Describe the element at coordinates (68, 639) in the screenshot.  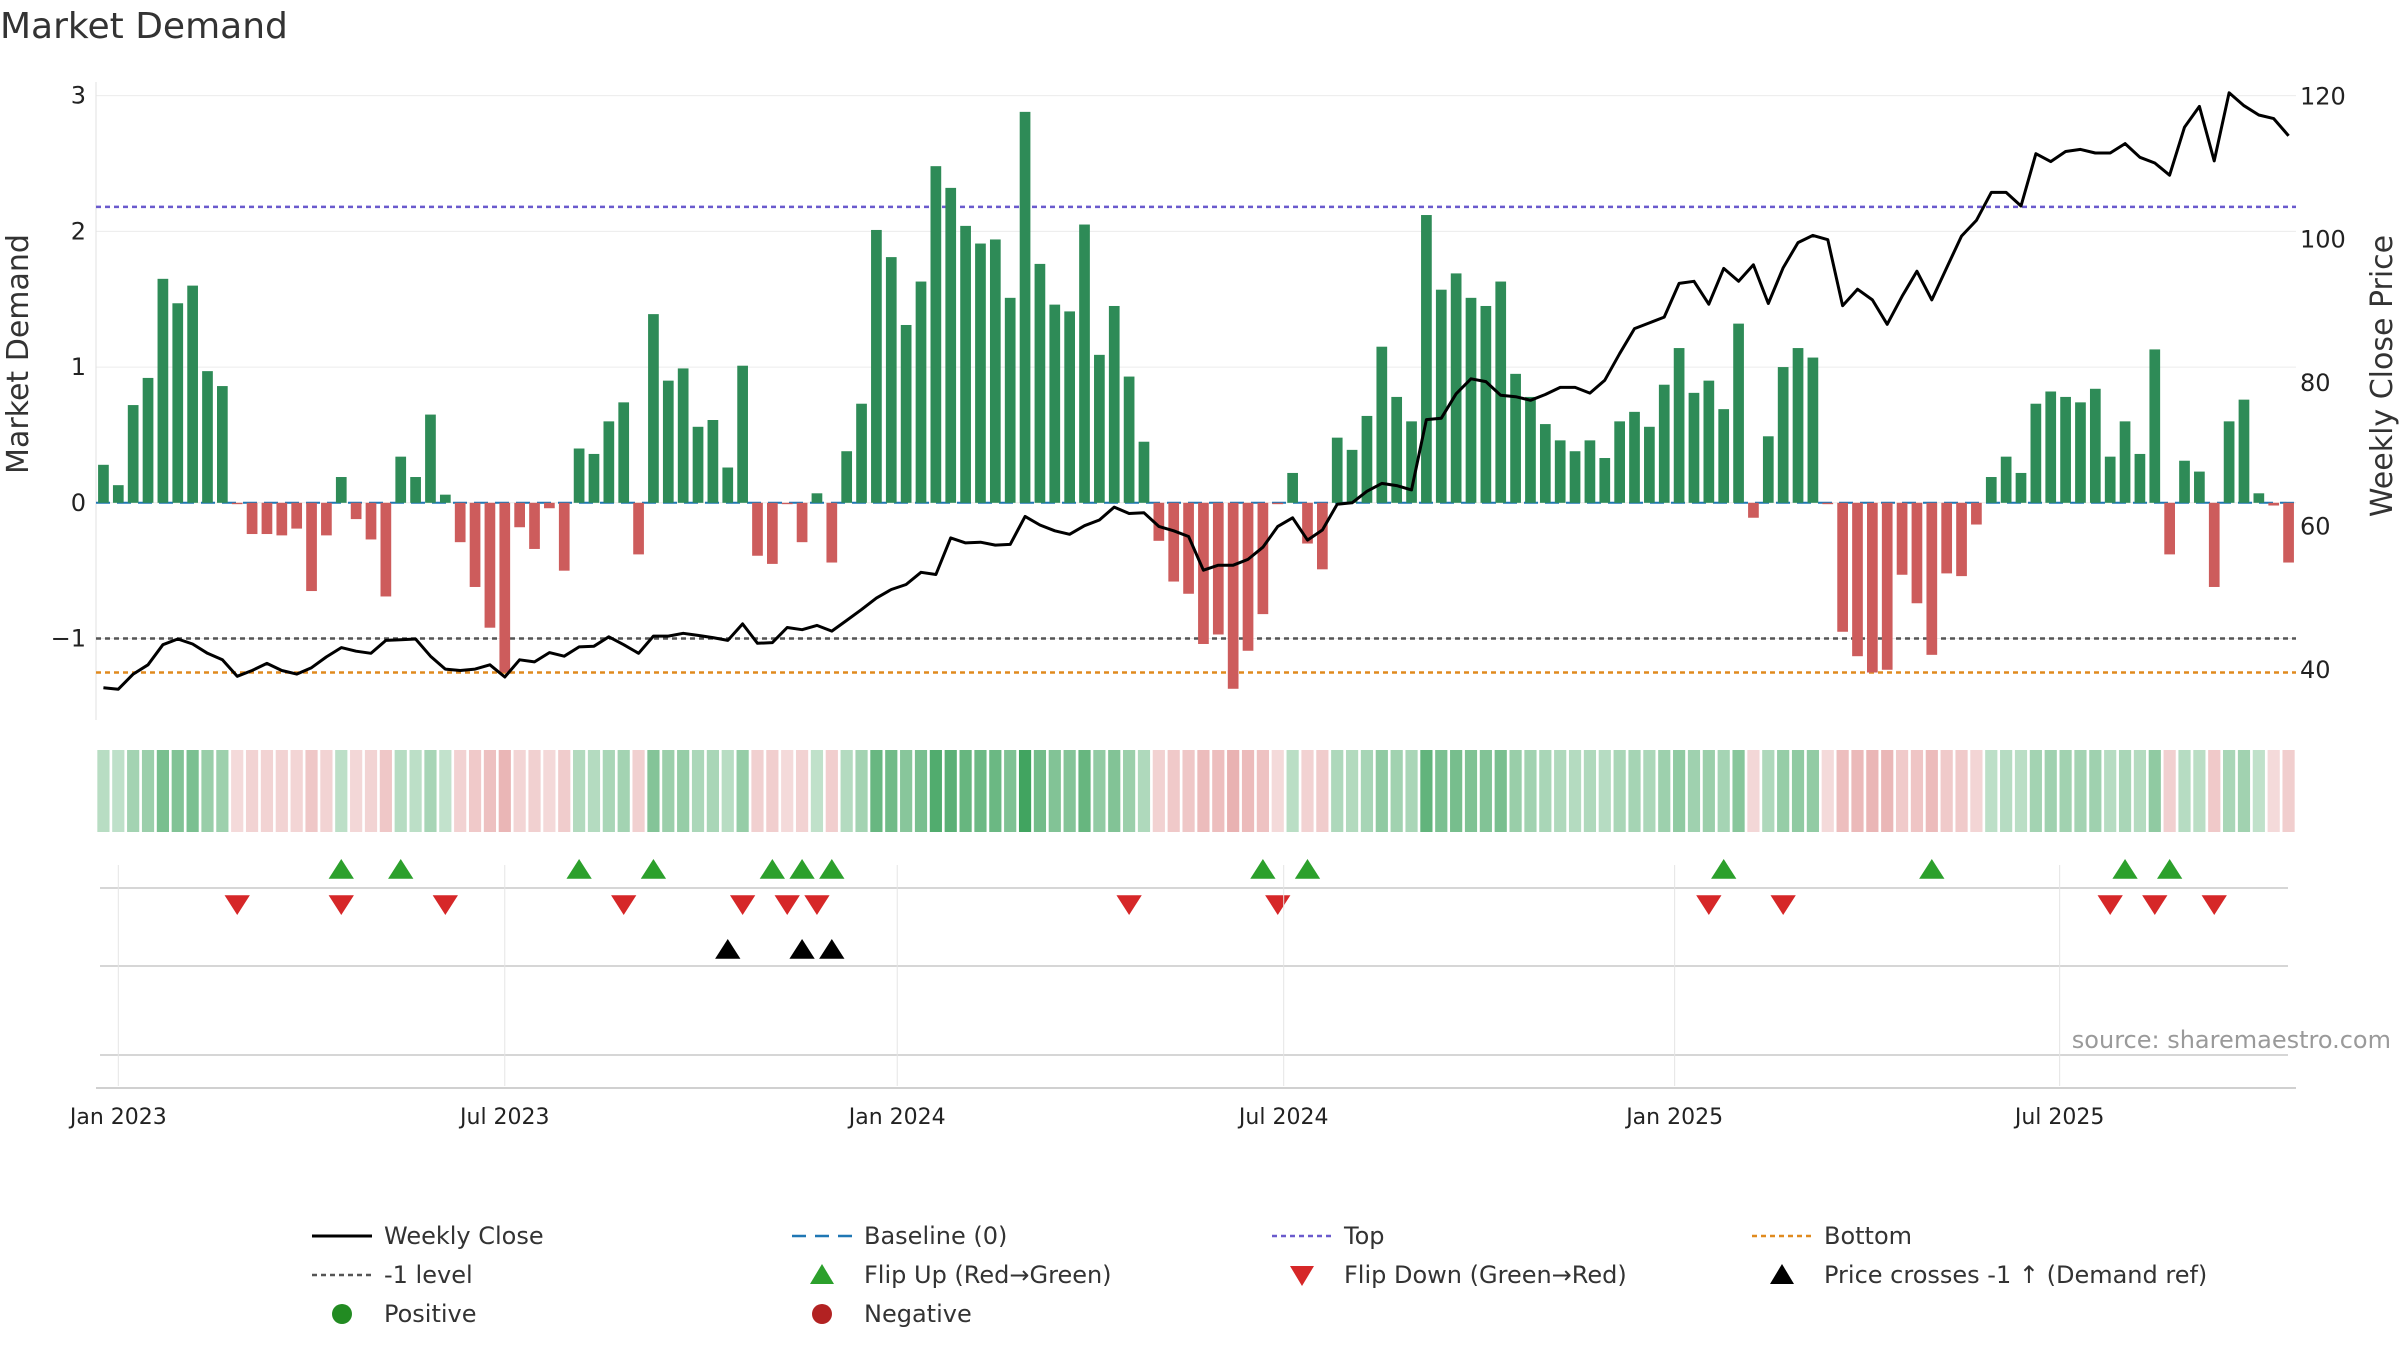
I see `y-tick-label-left: −1` at that location.